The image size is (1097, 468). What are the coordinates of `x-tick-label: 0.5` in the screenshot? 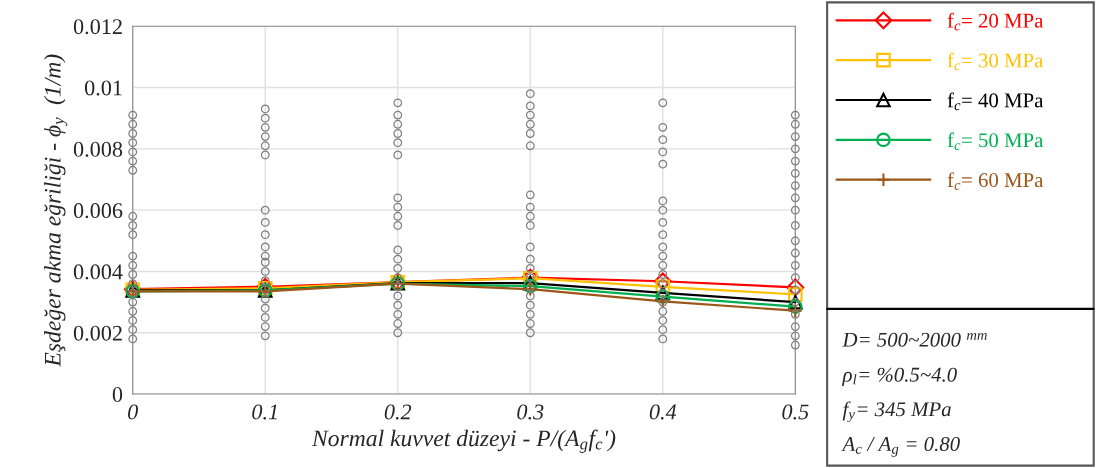 It's located at (795, 412).